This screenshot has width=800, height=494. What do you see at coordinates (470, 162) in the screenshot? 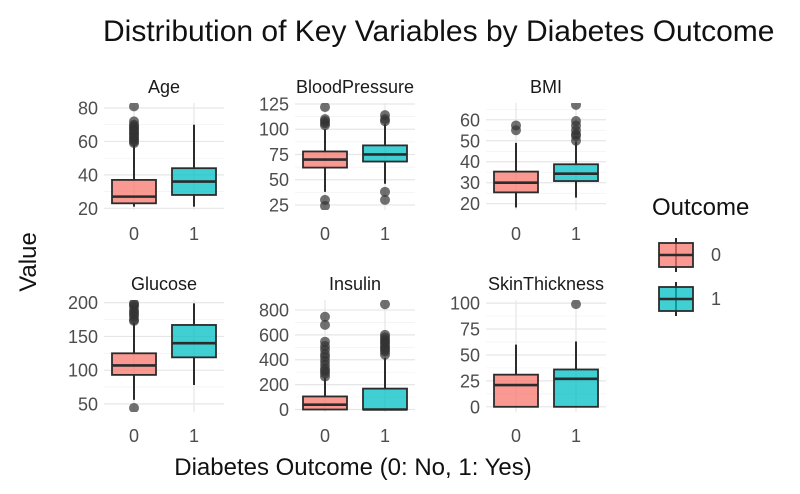
I see `y-tick-label: 40` at bounding box center [470, 162].